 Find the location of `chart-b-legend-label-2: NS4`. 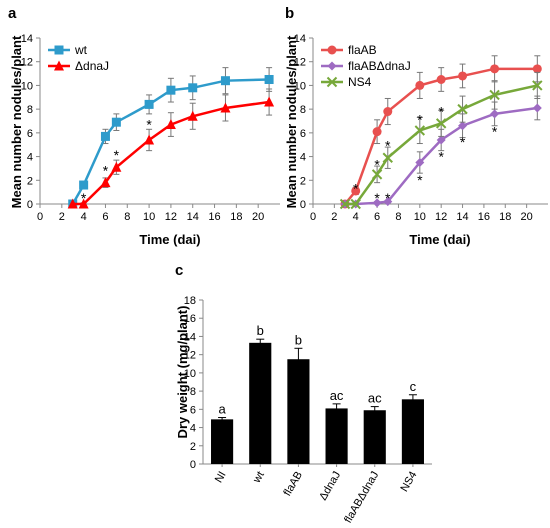

chart-b-legend-label-2: NS4 is located at coordinates (360, 82).